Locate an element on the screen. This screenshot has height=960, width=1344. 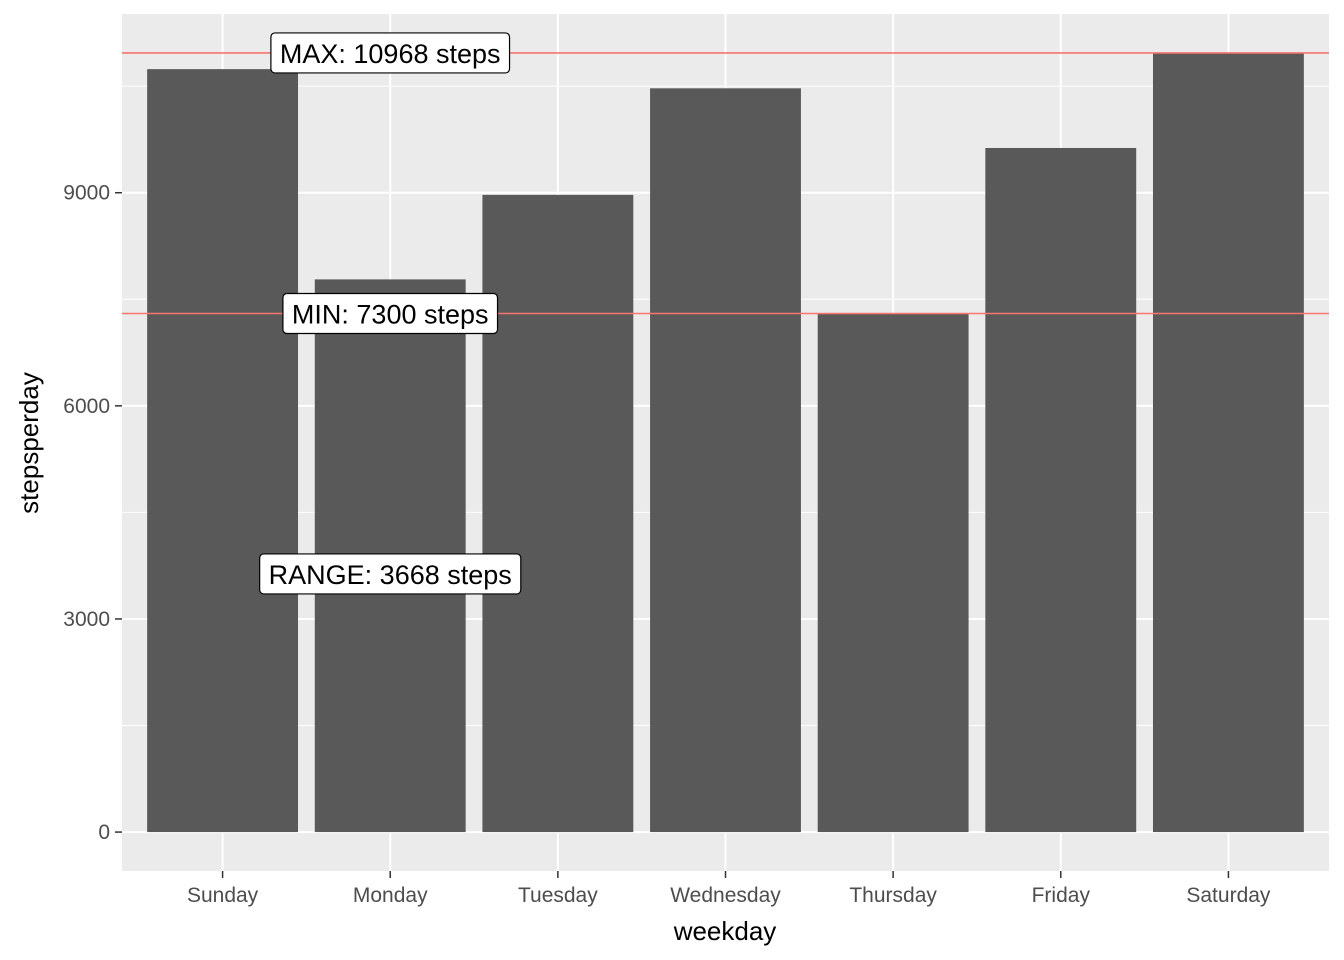
bar-saturday is located at coordinates (1228, 442).